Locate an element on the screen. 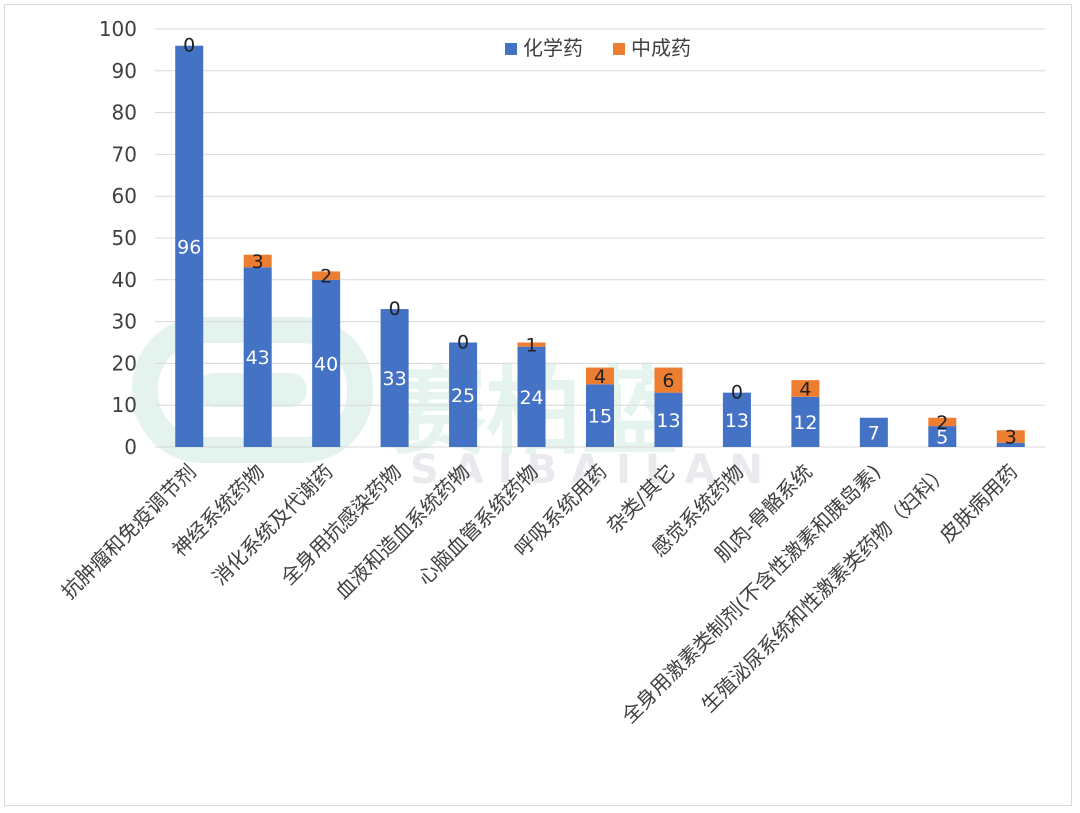 Image resolution: width=1080 pixels, height=813 pixels. y-tick-label: 40 is located at coordinates (124, 280).